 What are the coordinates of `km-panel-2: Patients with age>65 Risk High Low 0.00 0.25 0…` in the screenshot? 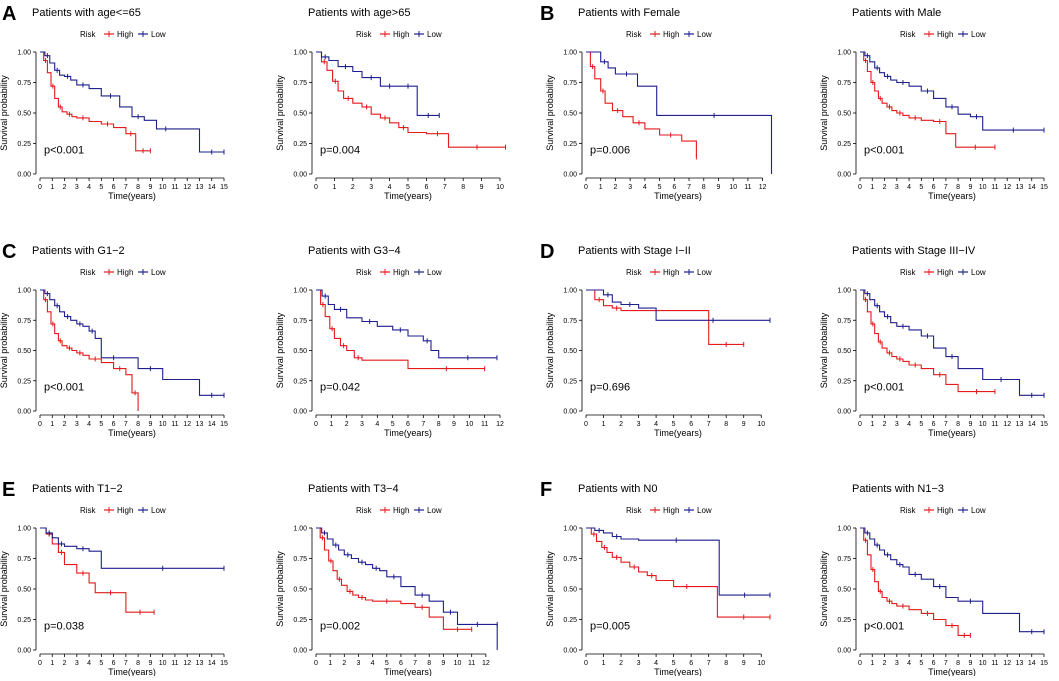 It's located at (391, 104).